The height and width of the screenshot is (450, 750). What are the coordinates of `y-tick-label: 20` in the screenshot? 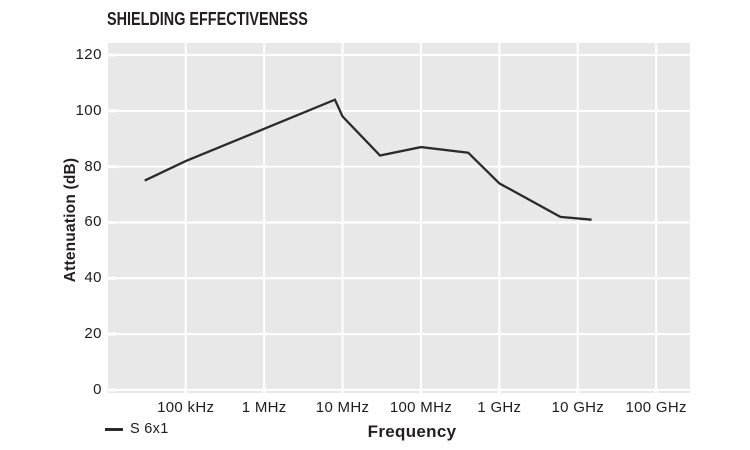 It's located at (93, 334).